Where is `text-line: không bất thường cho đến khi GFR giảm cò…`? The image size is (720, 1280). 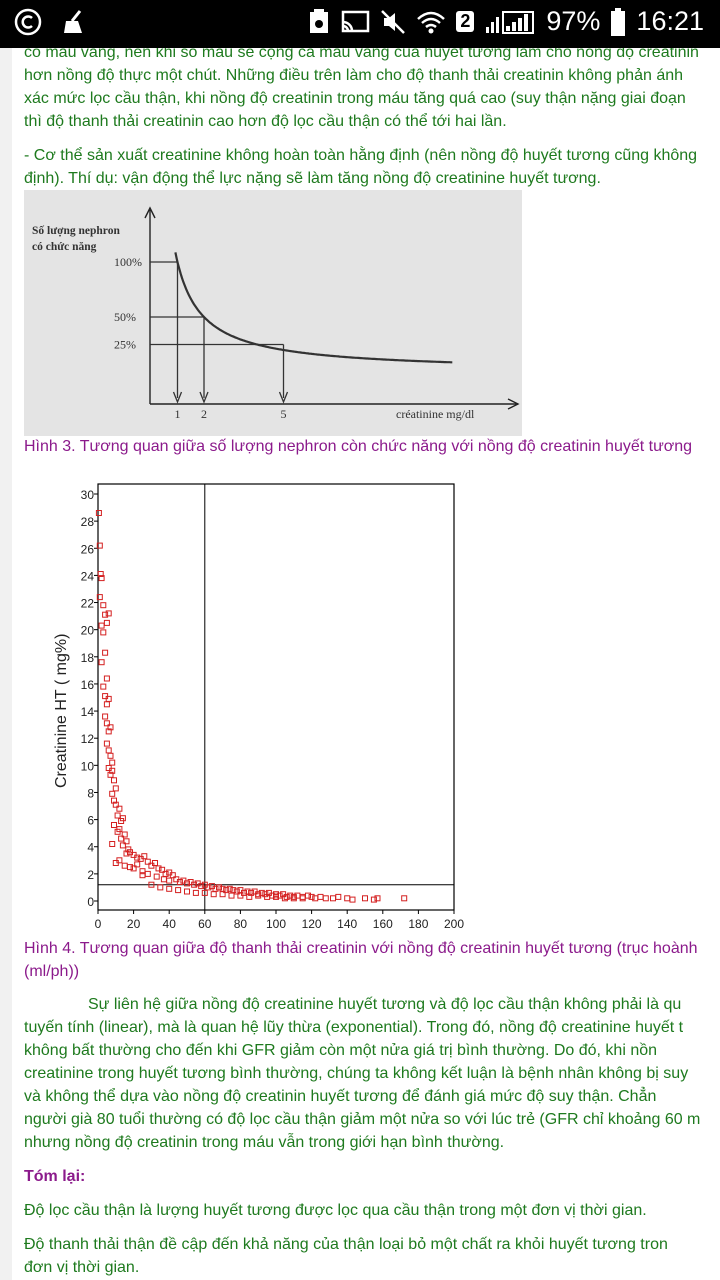
text-line: không bất thường cho đến khi GFR giảm cò… is located at coordinates (341, 1050).